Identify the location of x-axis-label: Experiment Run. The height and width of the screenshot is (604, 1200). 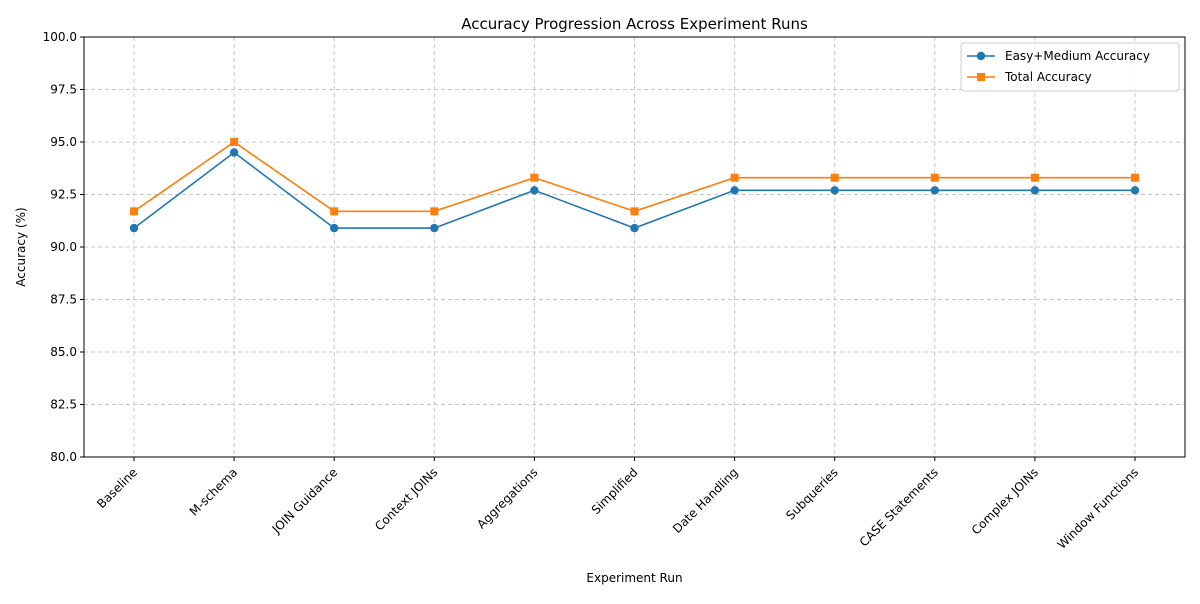
(634, 578).